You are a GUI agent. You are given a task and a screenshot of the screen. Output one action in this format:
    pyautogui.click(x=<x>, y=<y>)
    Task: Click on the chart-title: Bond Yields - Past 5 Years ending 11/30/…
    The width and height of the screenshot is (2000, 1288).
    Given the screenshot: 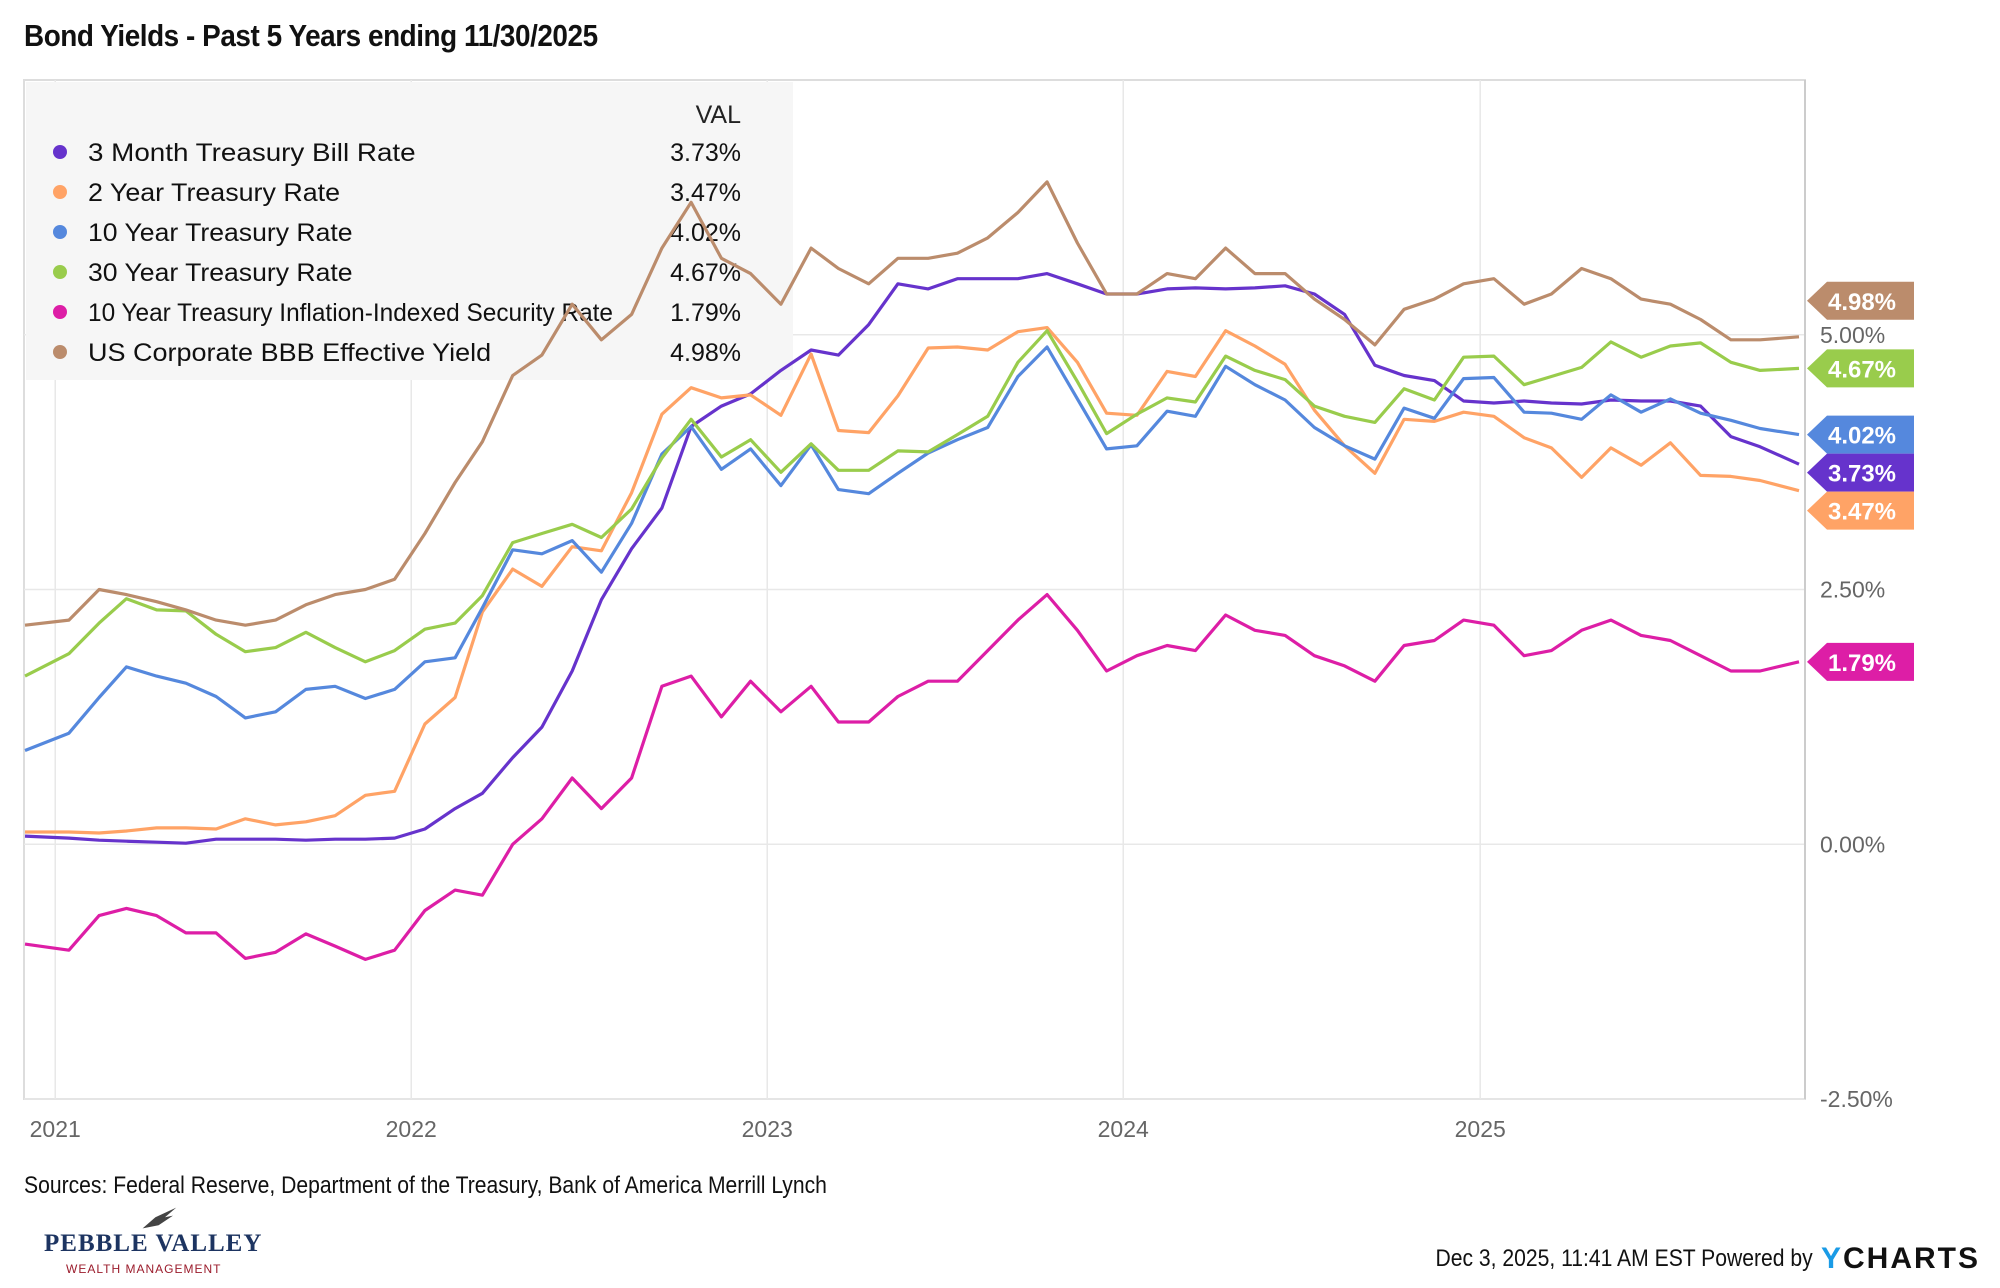 What is the action you would take?
    pyautogui.click(x=311, y=35)
    